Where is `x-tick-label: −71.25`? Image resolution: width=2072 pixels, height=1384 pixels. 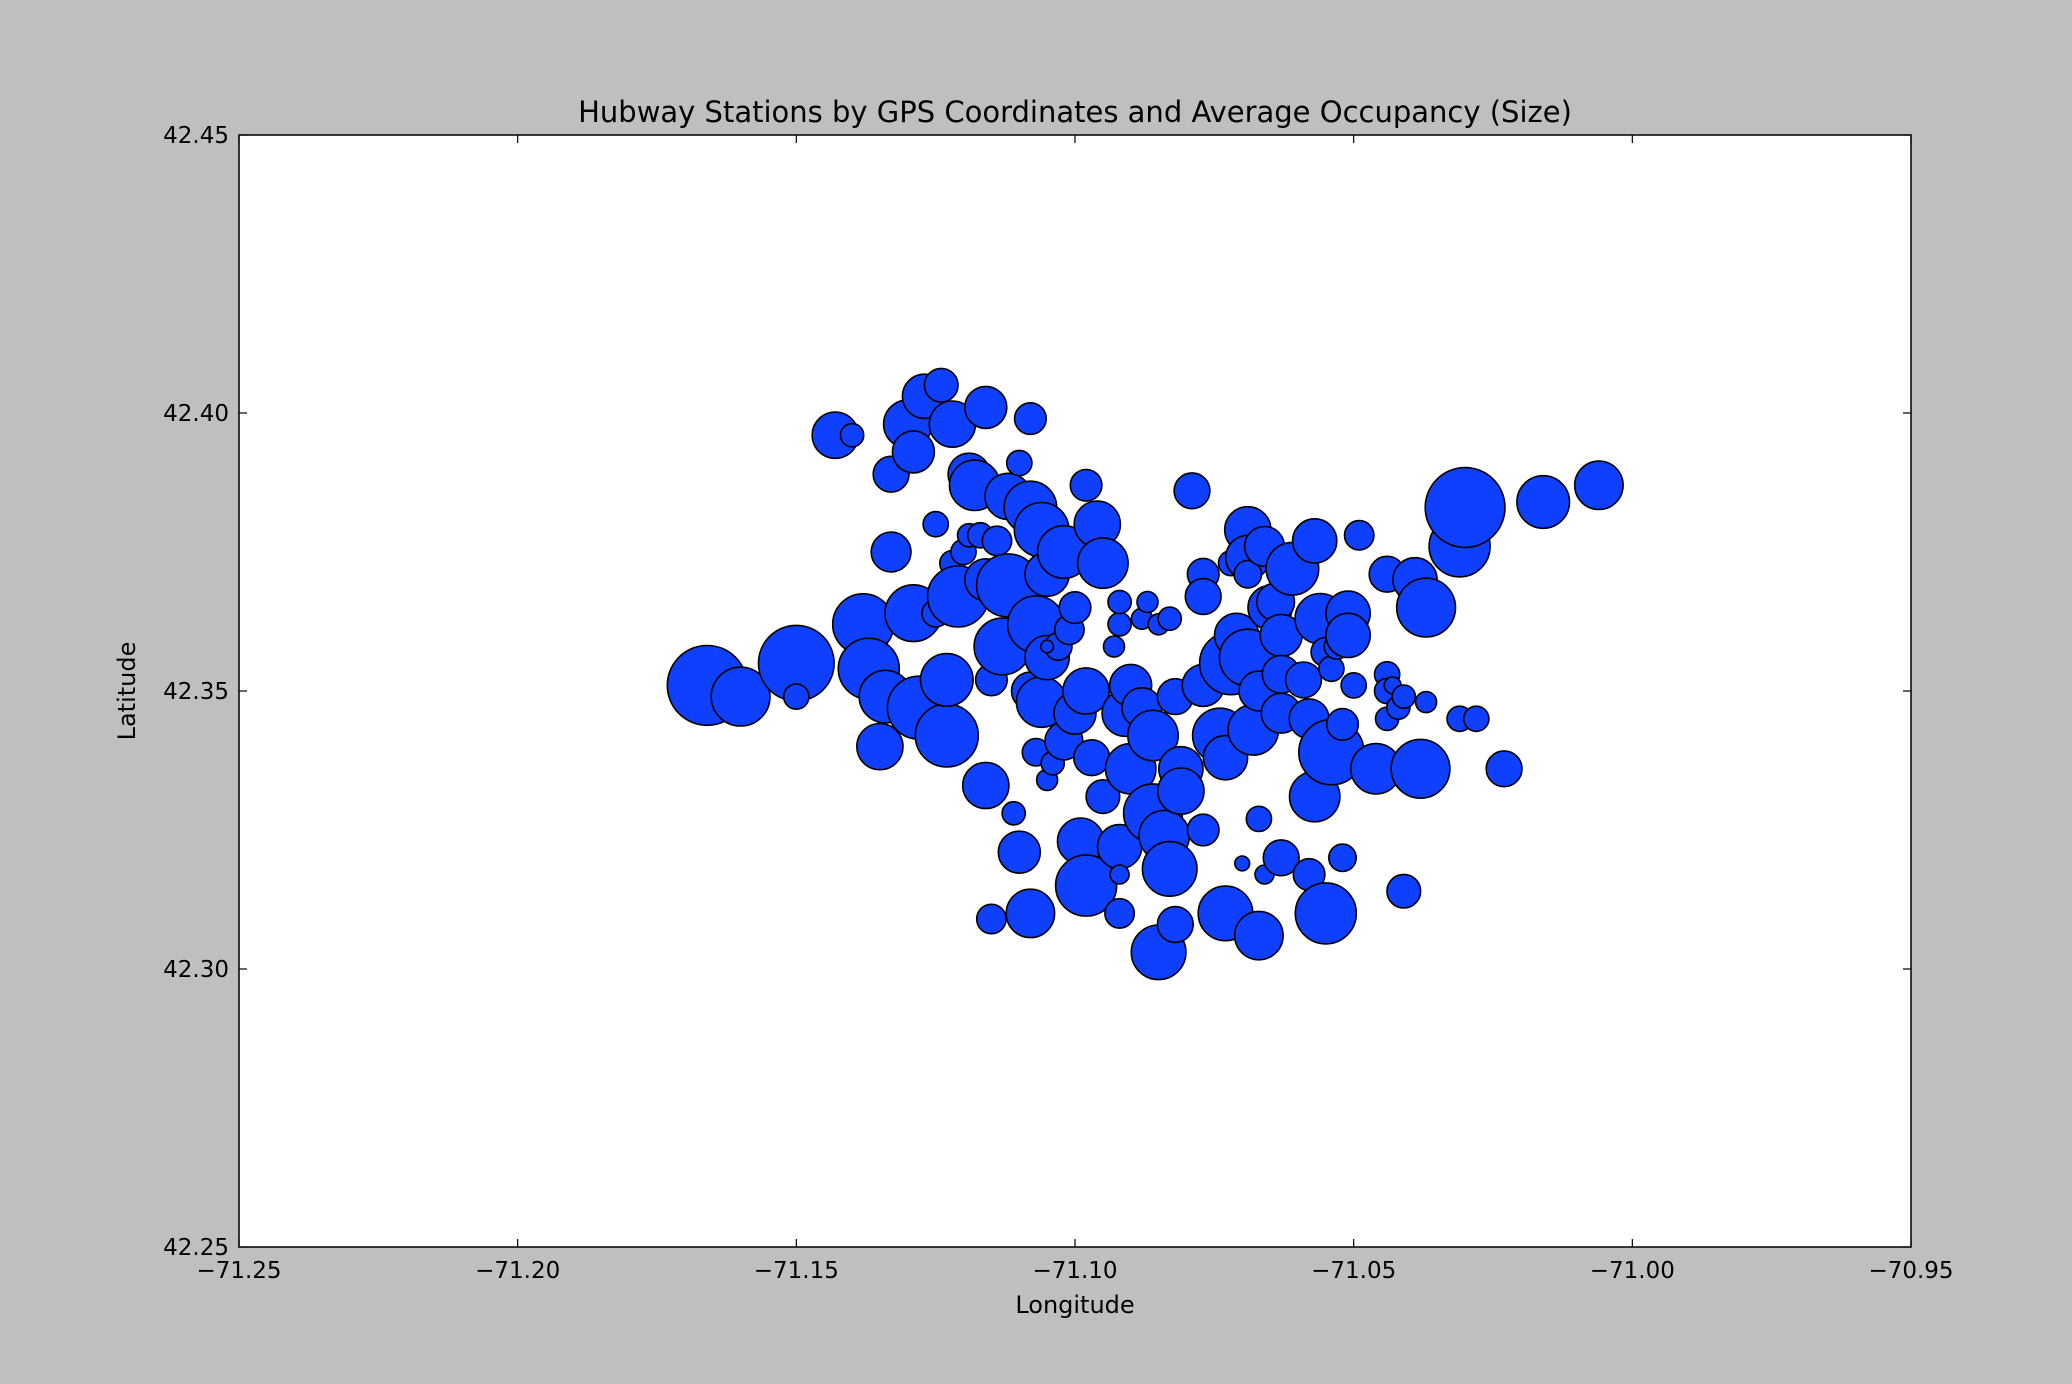 x-tick-label: −71.25 is located at coordinates (238, 1271).